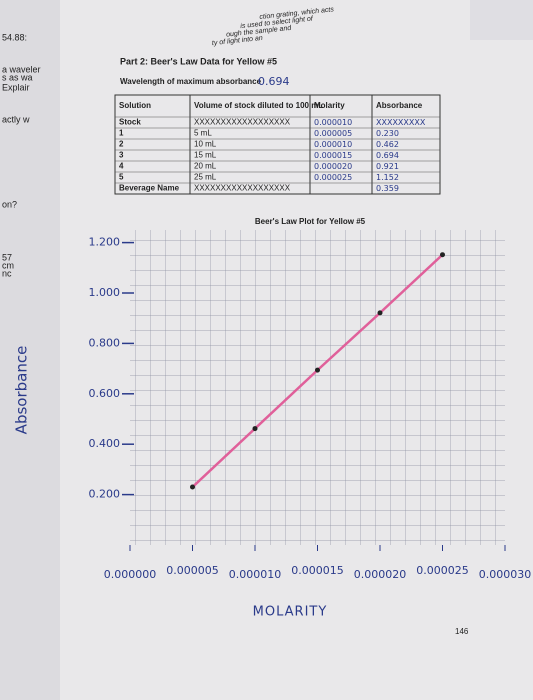 This screenshot has height=700, width=533. Describe the element at coordinates (149, 188) in the screenshot. I see `table-cell: Beverage Name` at that location.